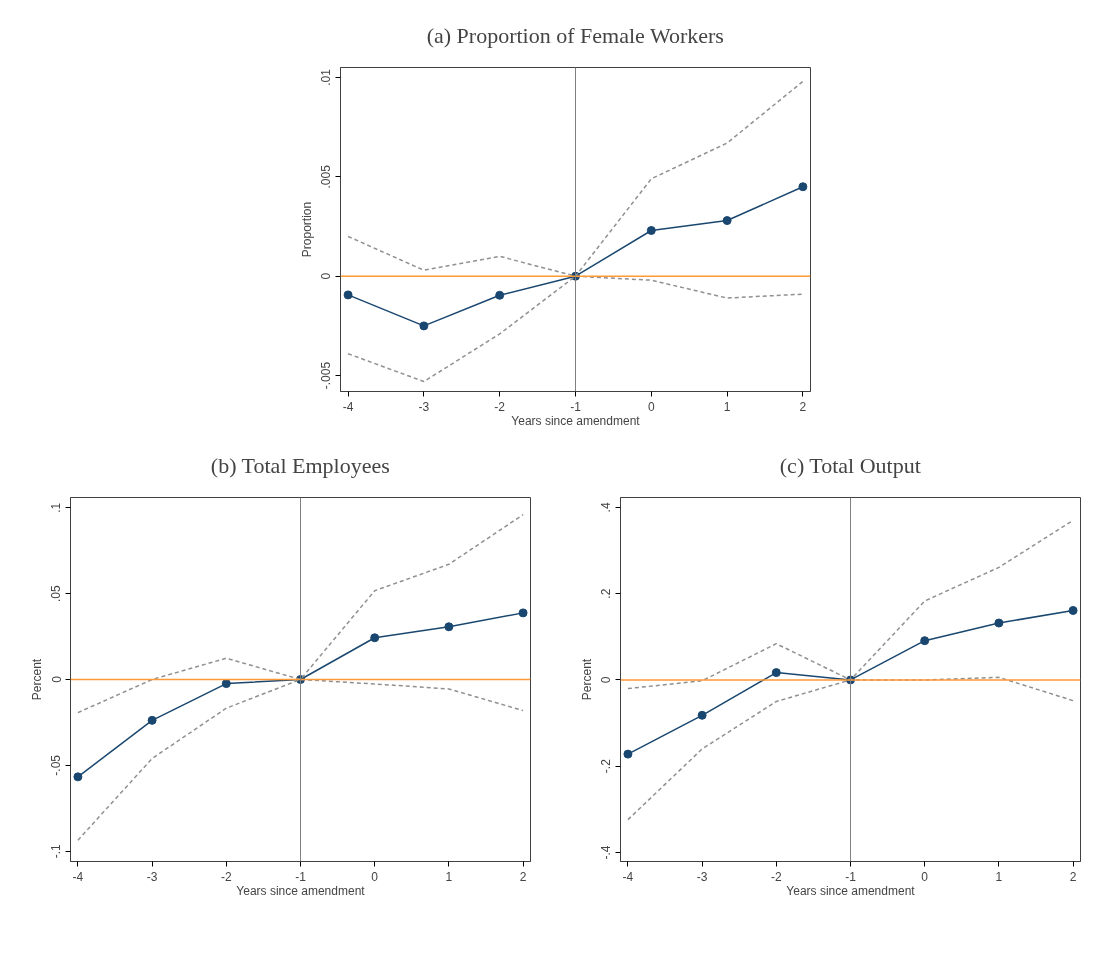  I want to click on y-tick-label: .1, so click(56, 507).